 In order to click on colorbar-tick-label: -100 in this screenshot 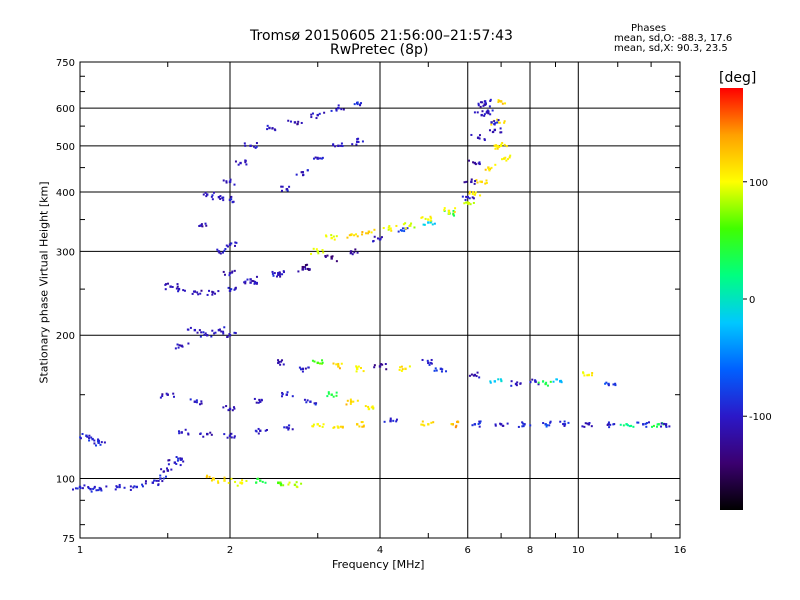, I will do `click(760, 417)`.